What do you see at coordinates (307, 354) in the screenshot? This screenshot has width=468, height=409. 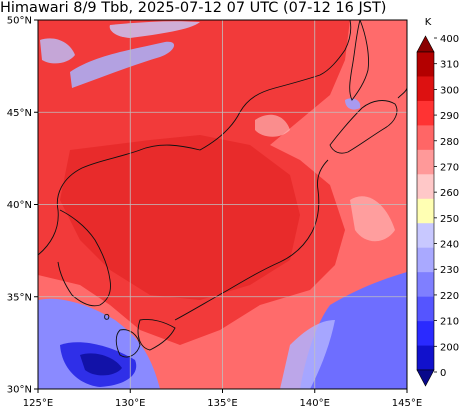 I see `cloud-southeast-light` at bounding box center [307, 354].